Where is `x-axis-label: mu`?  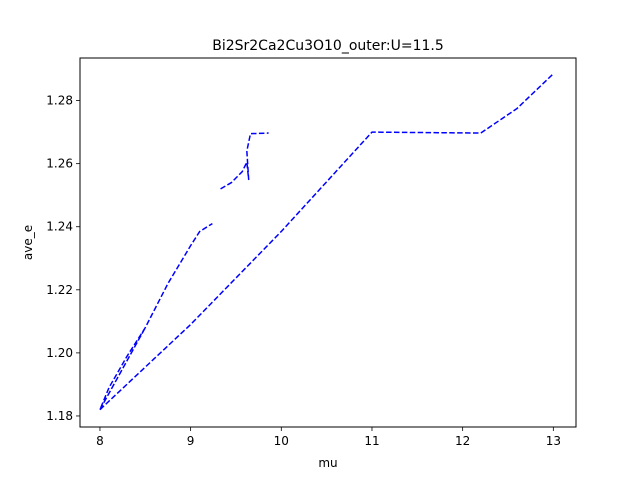
x-axis-label: mu is located at coordinates (327, 463).